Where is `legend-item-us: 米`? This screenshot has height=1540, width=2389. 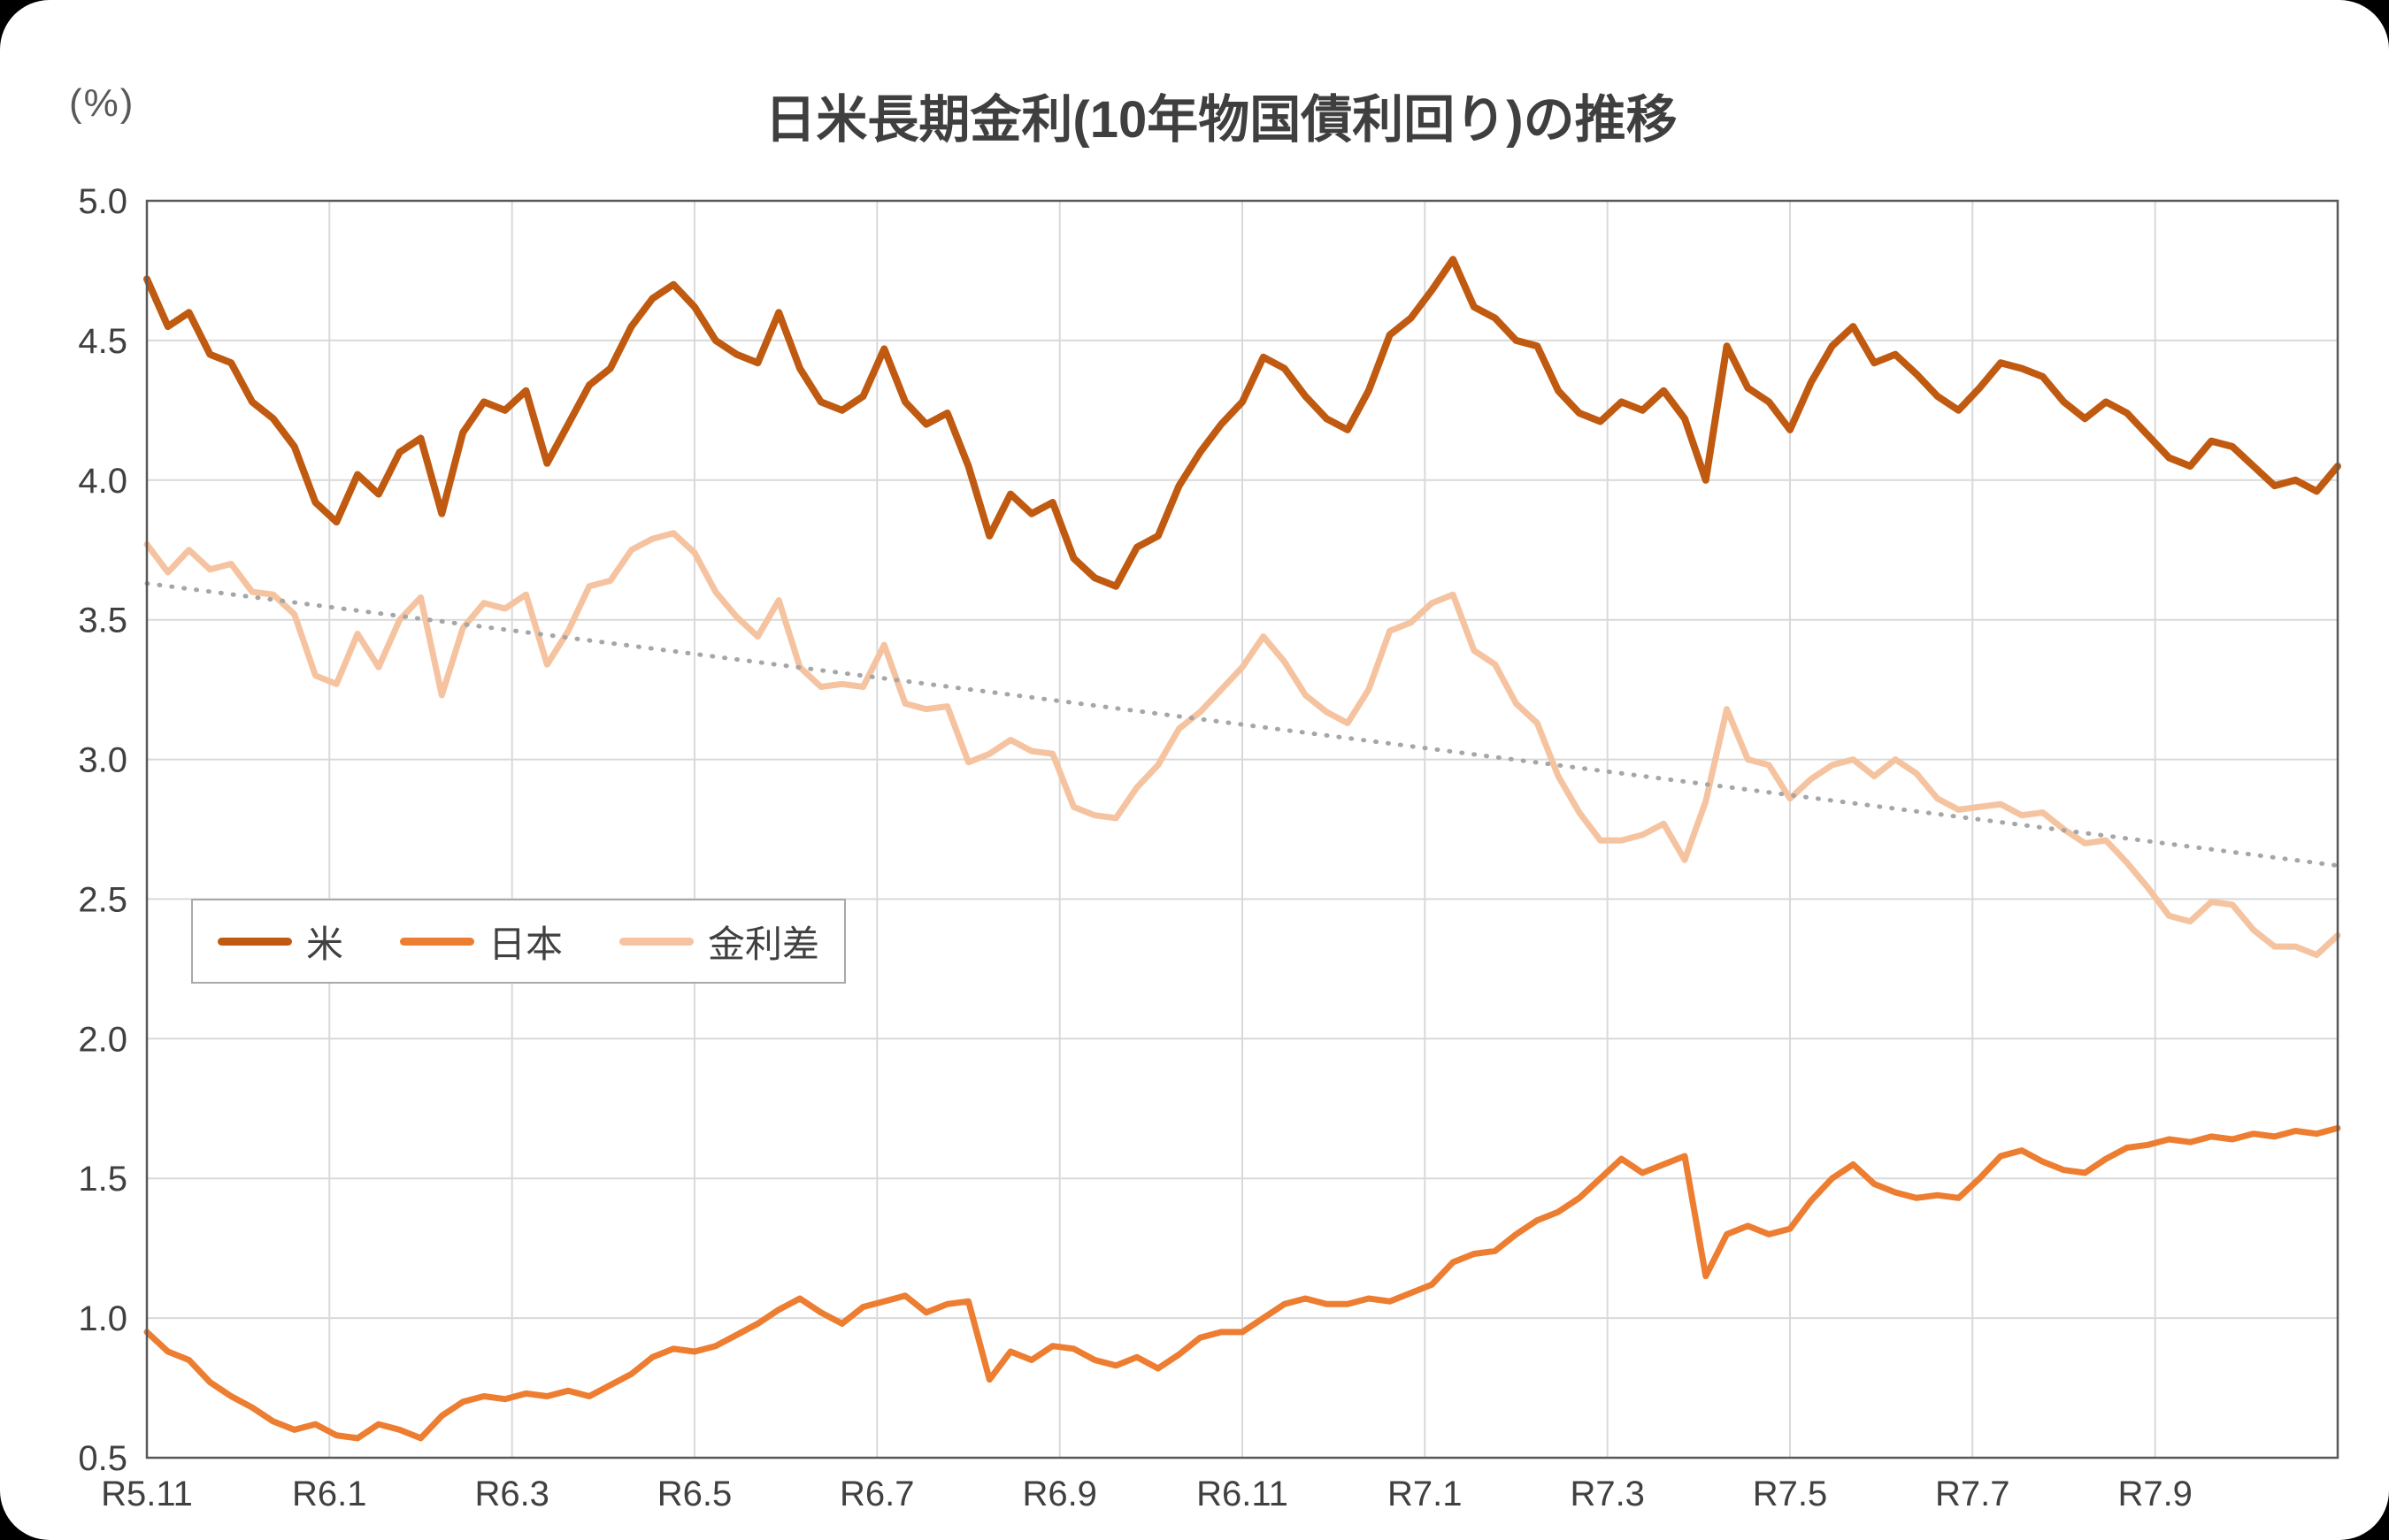 legend-item-us: 米 is located at coordinates (280, 942).